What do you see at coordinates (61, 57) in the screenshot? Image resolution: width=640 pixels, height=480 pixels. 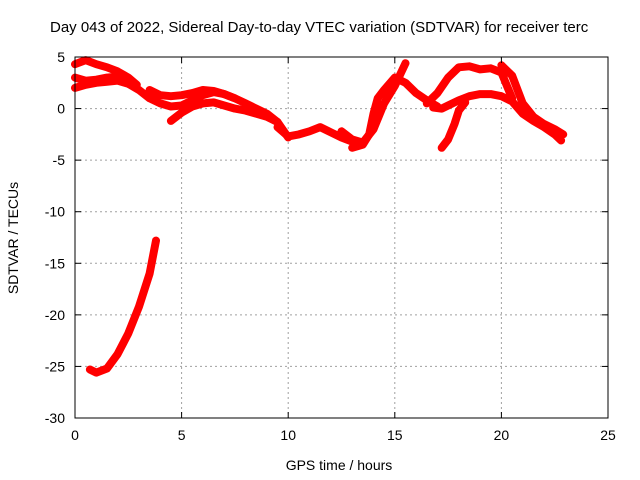 I see `y-tick-label: 5` at bounding box center [61, 57].